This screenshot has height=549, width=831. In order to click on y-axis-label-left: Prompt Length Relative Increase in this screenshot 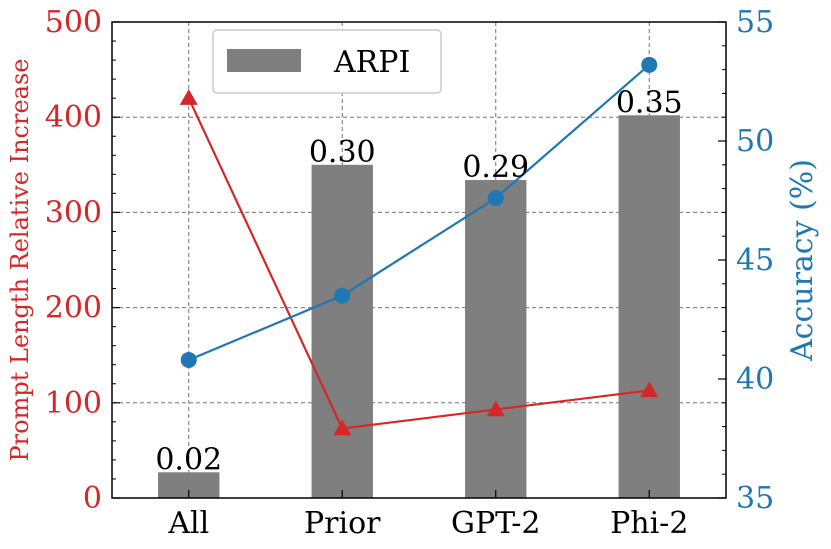, I will do `click(20, 259)`.